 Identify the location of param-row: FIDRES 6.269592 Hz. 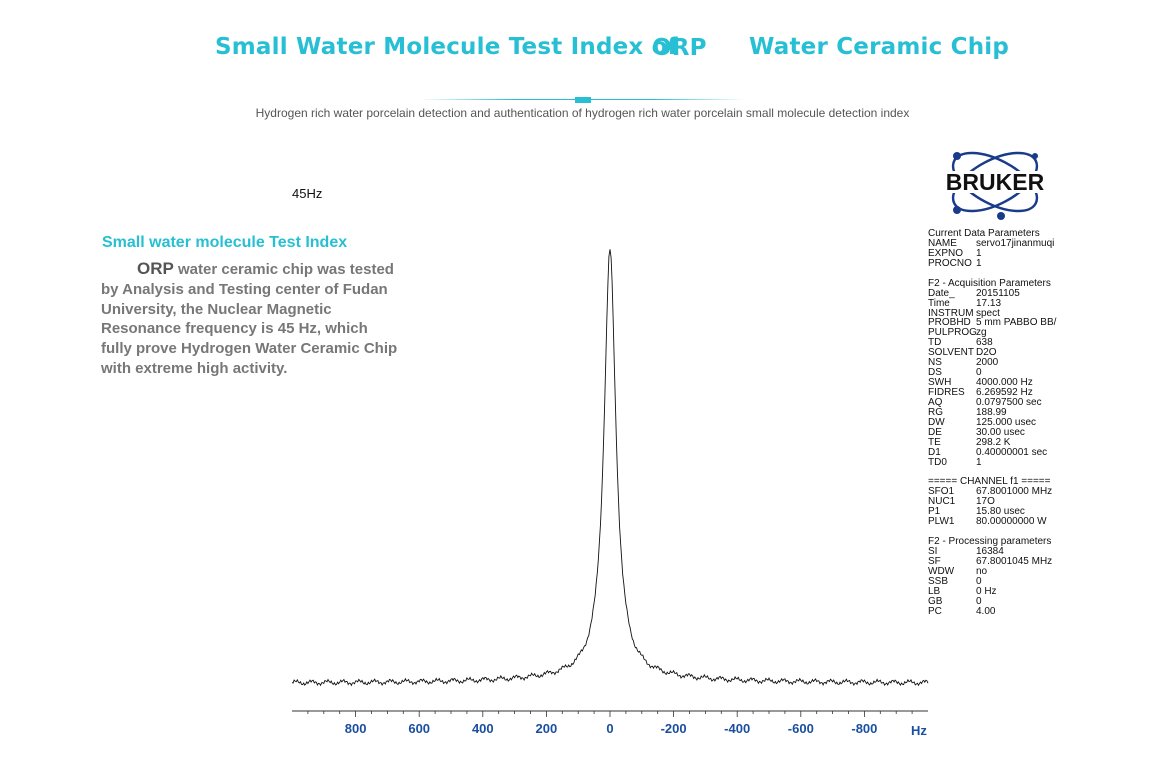
(1043, 393).